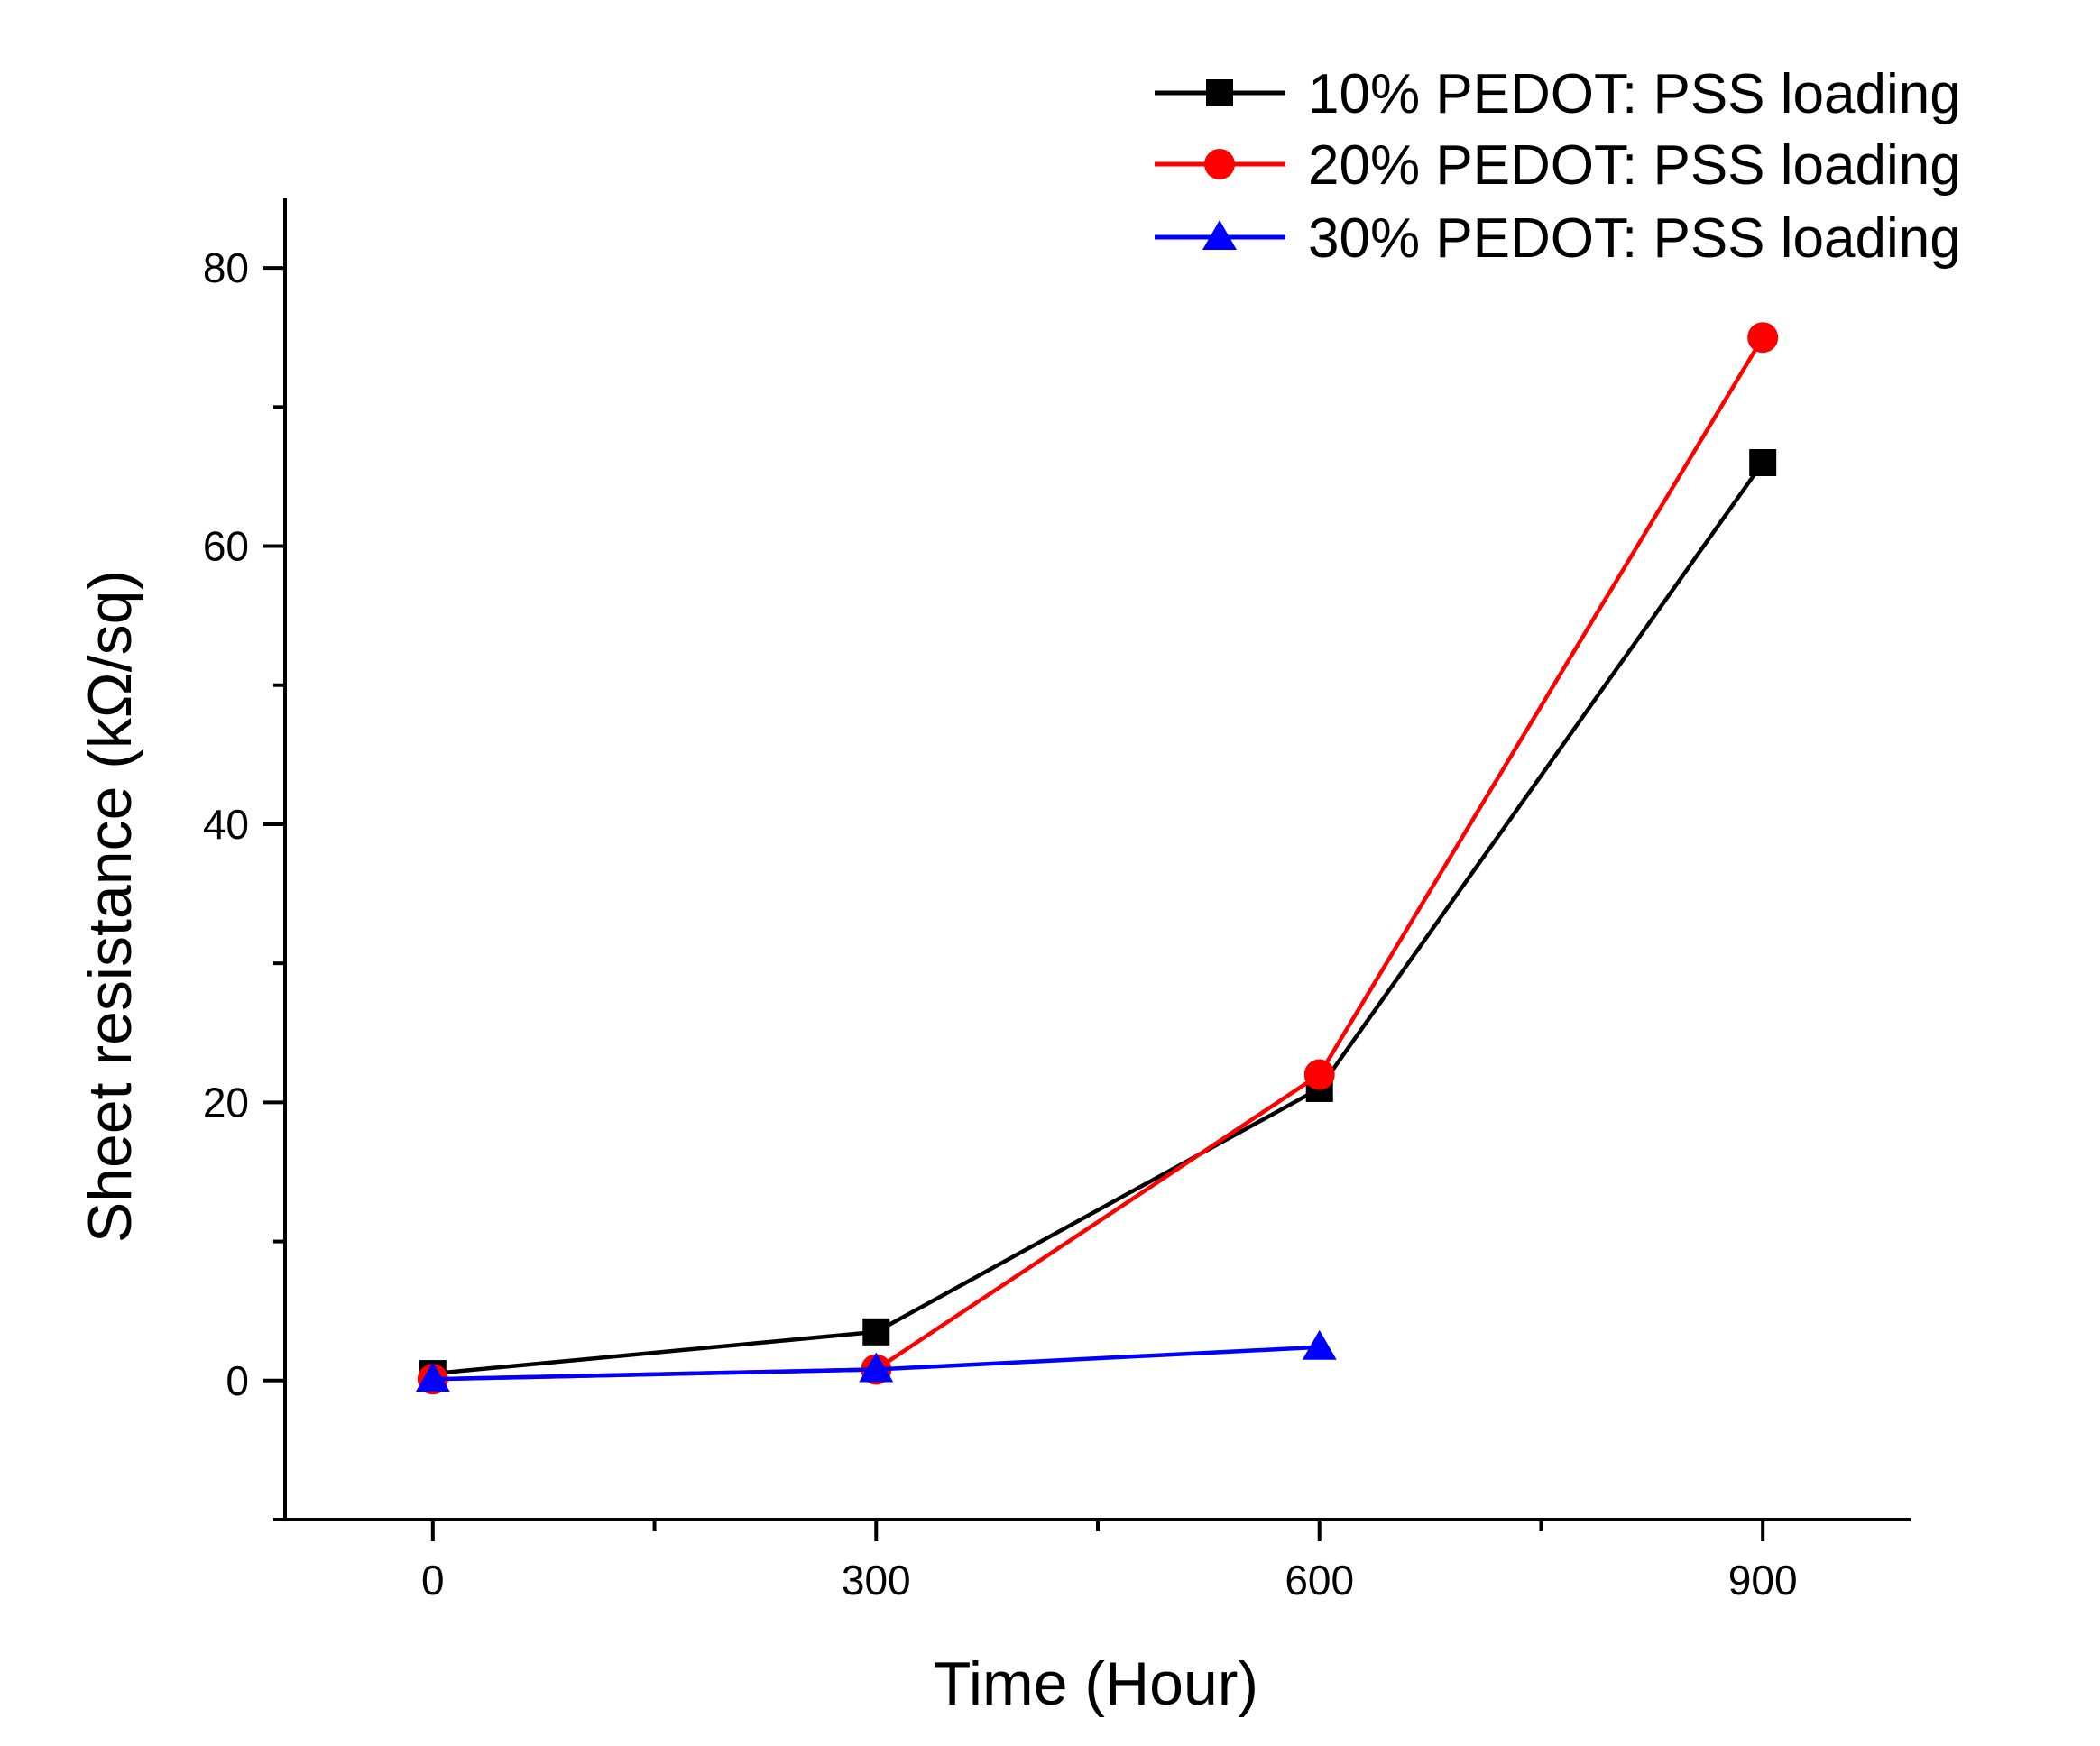 The width and height of the screenshot is (2100, 1746). I want to click on legend-entry-3: 30% PEDOT: PSS loading, so click(1558, 239).